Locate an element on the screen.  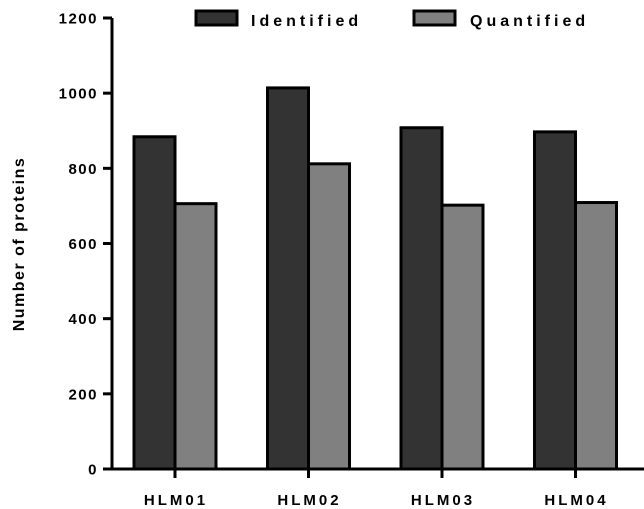
bar-quantified-hlm04 is located at coordinates (596, 336).